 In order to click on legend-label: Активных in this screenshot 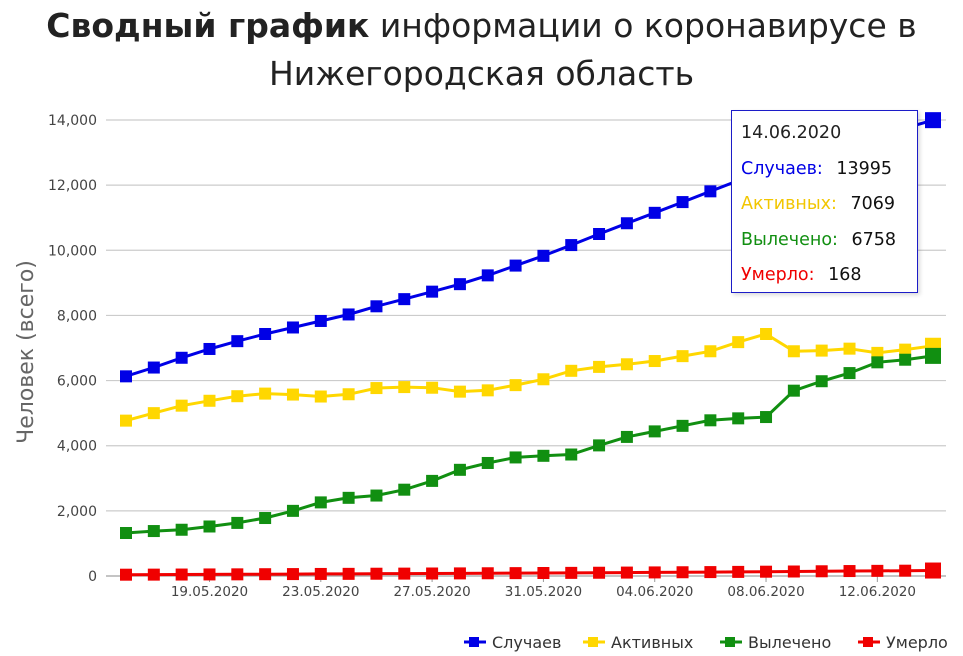, I will do `click(652, 642)`.